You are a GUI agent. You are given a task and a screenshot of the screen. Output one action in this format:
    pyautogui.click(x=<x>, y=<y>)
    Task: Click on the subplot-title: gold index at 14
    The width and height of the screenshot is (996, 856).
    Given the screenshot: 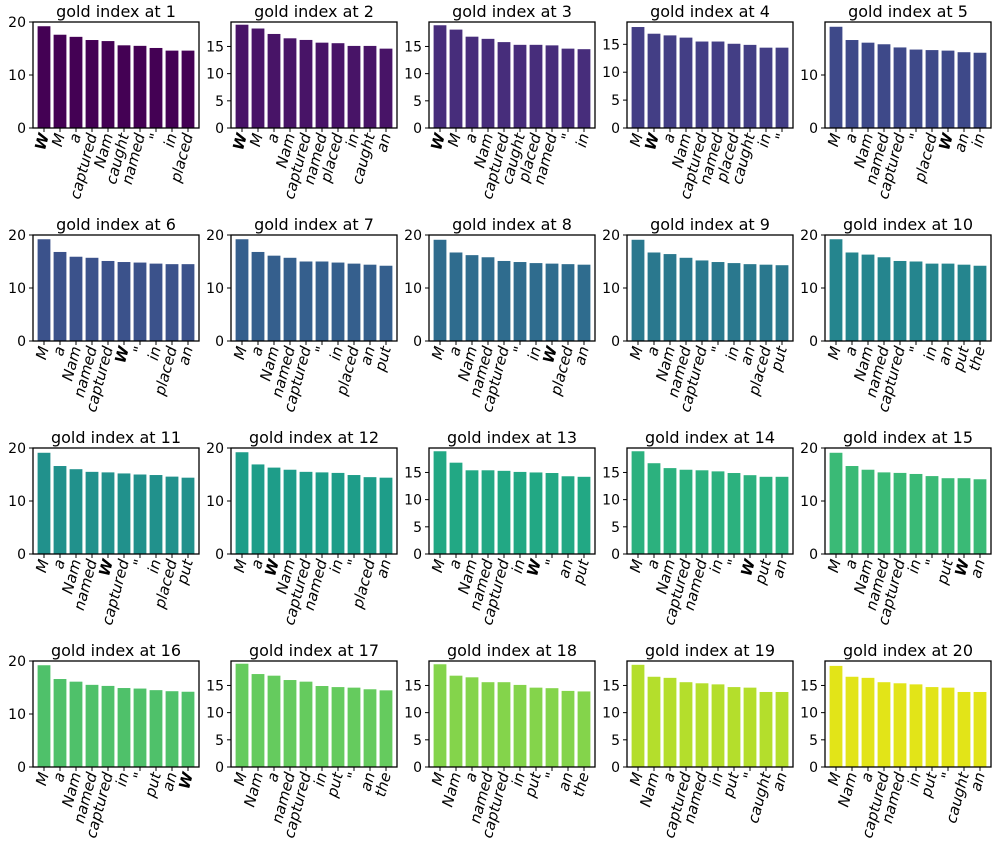 What is the action you would take?
    pyautogui.click(x=710, y=437)
    